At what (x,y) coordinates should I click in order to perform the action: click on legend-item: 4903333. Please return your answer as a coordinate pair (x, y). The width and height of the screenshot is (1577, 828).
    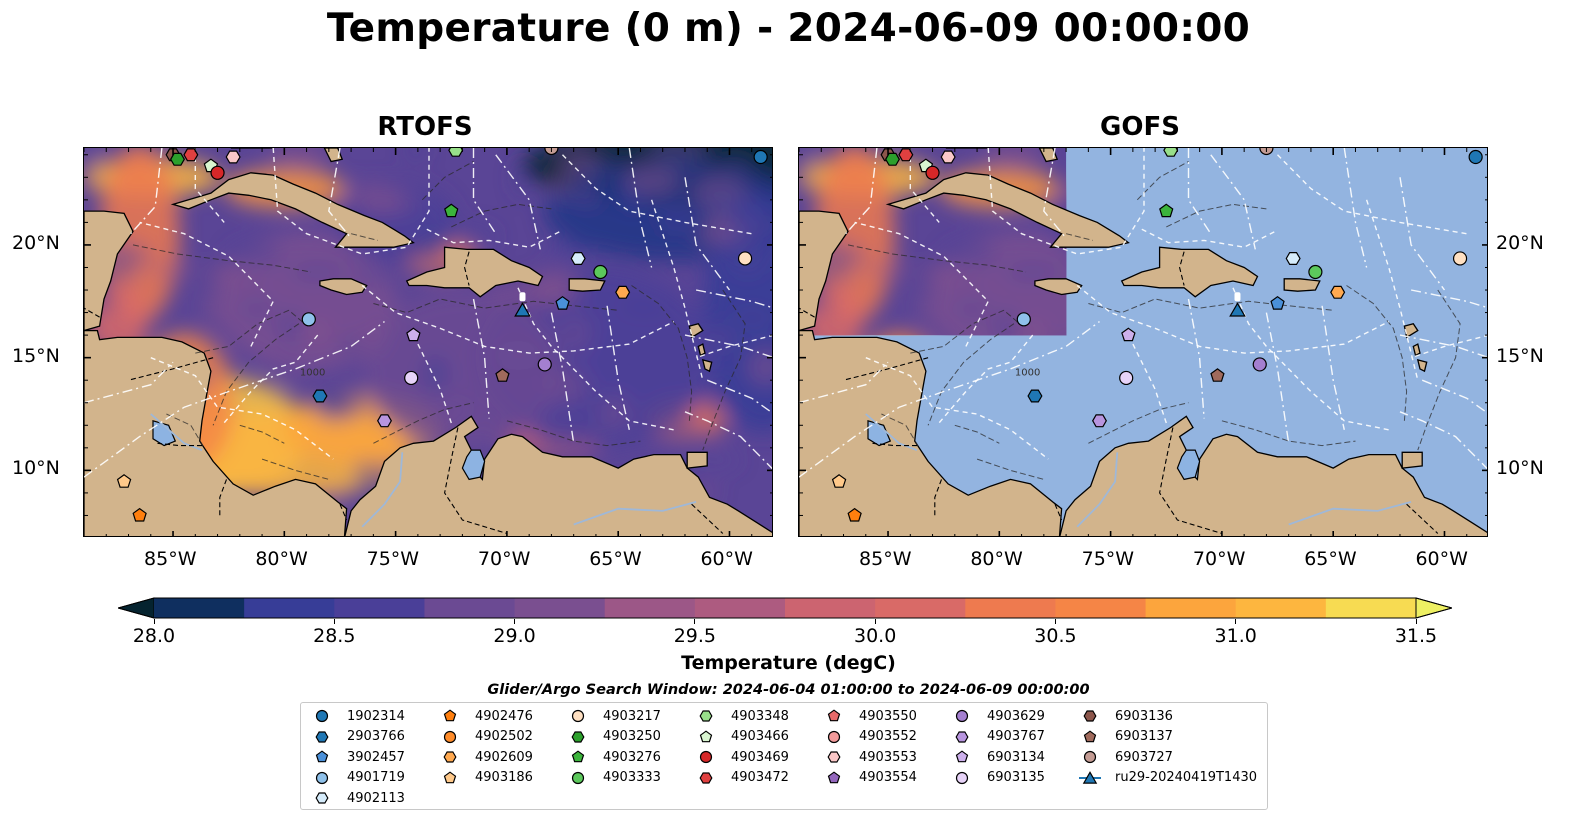
    Looking at the image, I should click on (614, 778).